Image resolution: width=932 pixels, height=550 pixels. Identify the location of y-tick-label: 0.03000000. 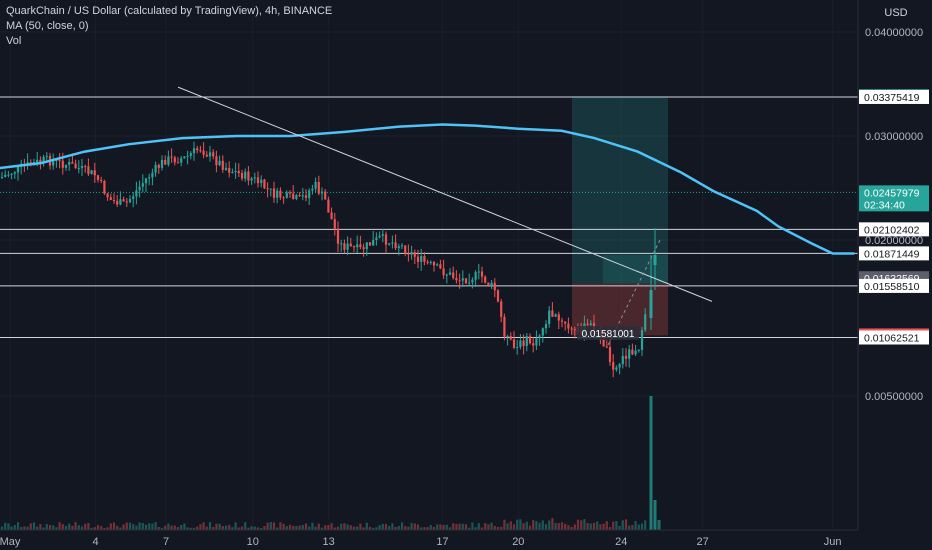
(894, 137).